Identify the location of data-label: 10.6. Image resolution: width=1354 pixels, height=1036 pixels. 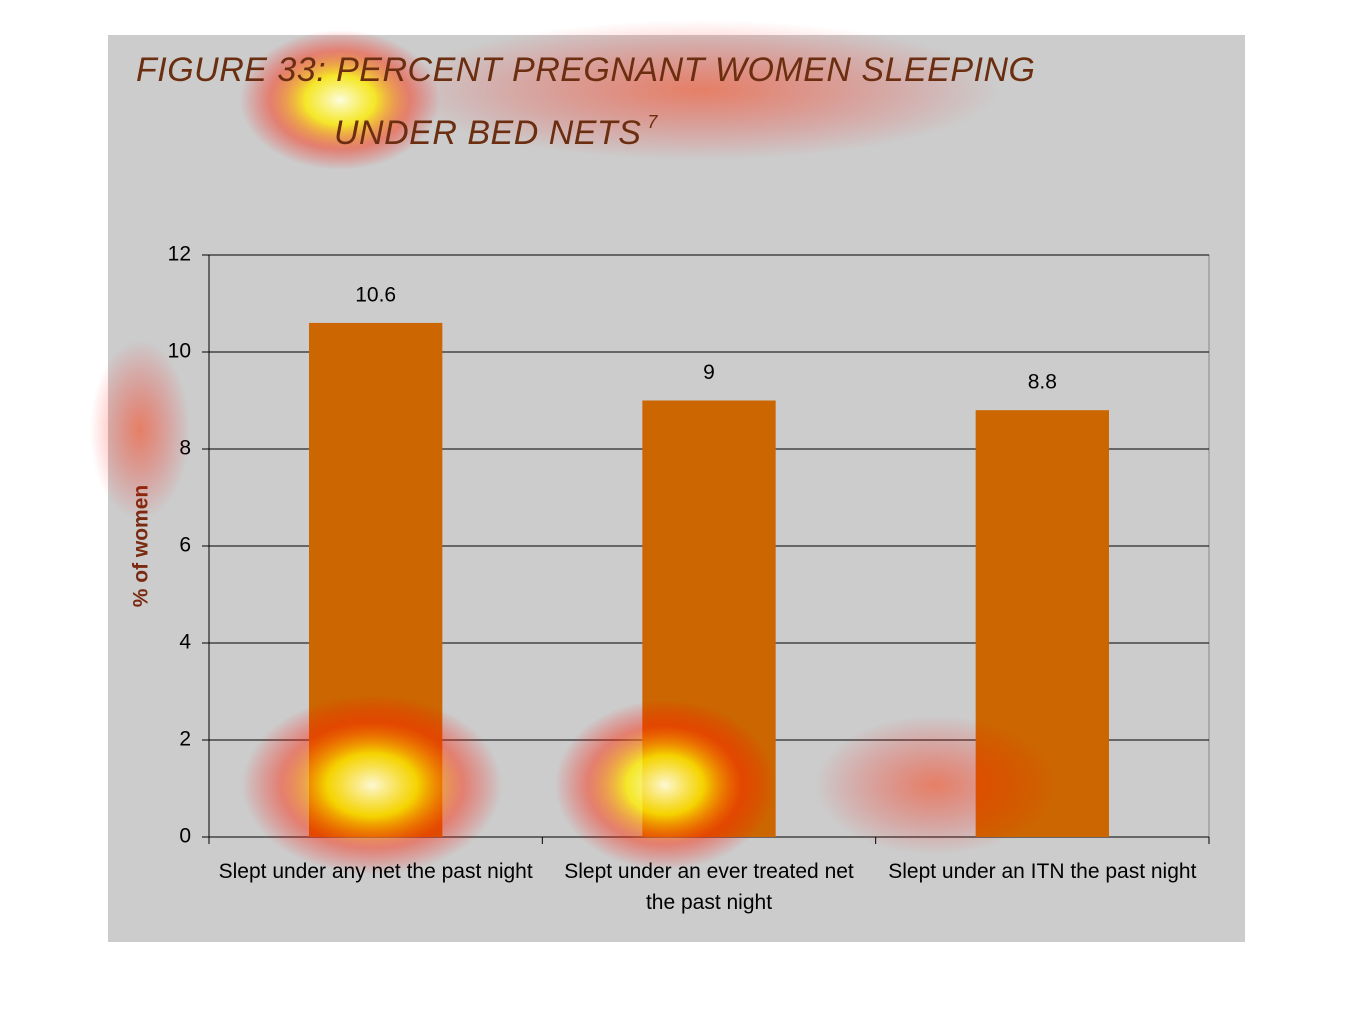
(375, 294).